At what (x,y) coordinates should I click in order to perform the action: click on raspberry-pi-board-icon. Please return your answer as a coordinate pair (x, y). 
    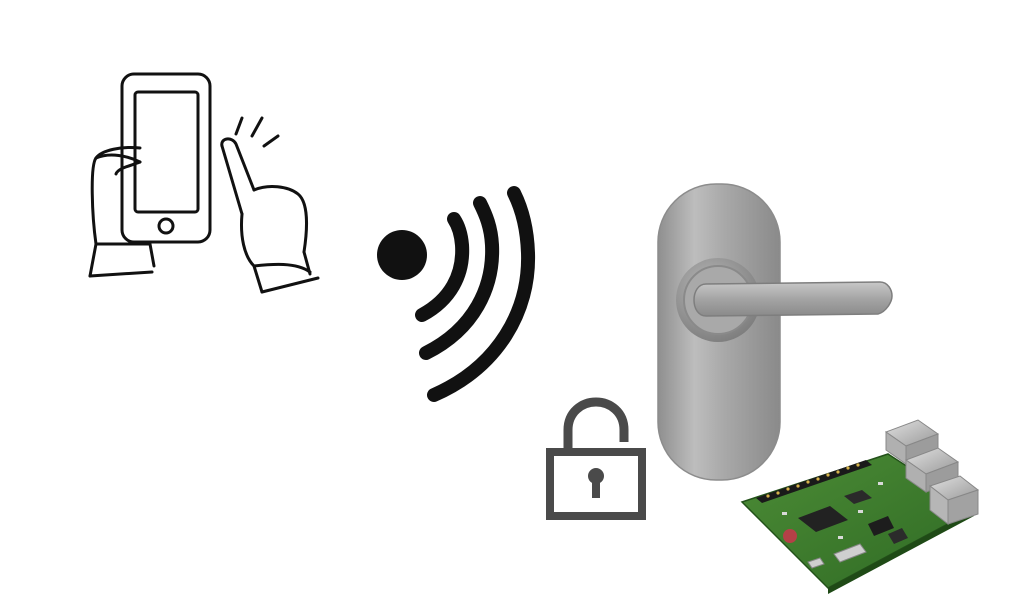
    Looking at the image, I should click on (860, 506).